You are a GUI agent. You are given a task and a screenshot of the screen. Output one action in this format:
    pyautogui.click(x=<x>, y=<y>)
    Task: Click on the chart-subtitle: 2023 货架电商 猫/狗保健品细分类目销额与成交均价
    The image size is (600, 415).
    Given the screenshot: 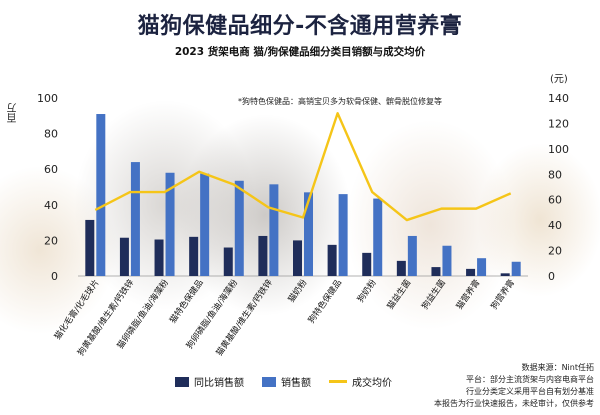 What is the action you would take?
    pyautogui.click(x=300, y=52)
    